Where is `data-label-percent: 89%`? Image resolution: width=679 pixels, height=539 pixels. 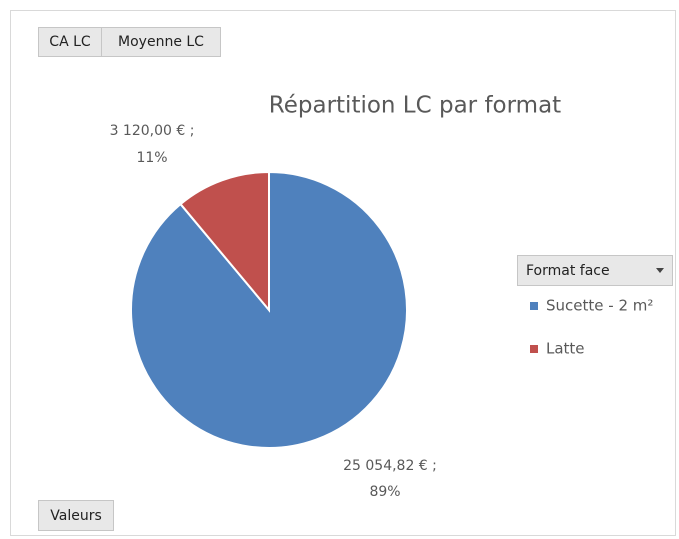 data-label-percent: 89% is located at coordinates (384, 492).